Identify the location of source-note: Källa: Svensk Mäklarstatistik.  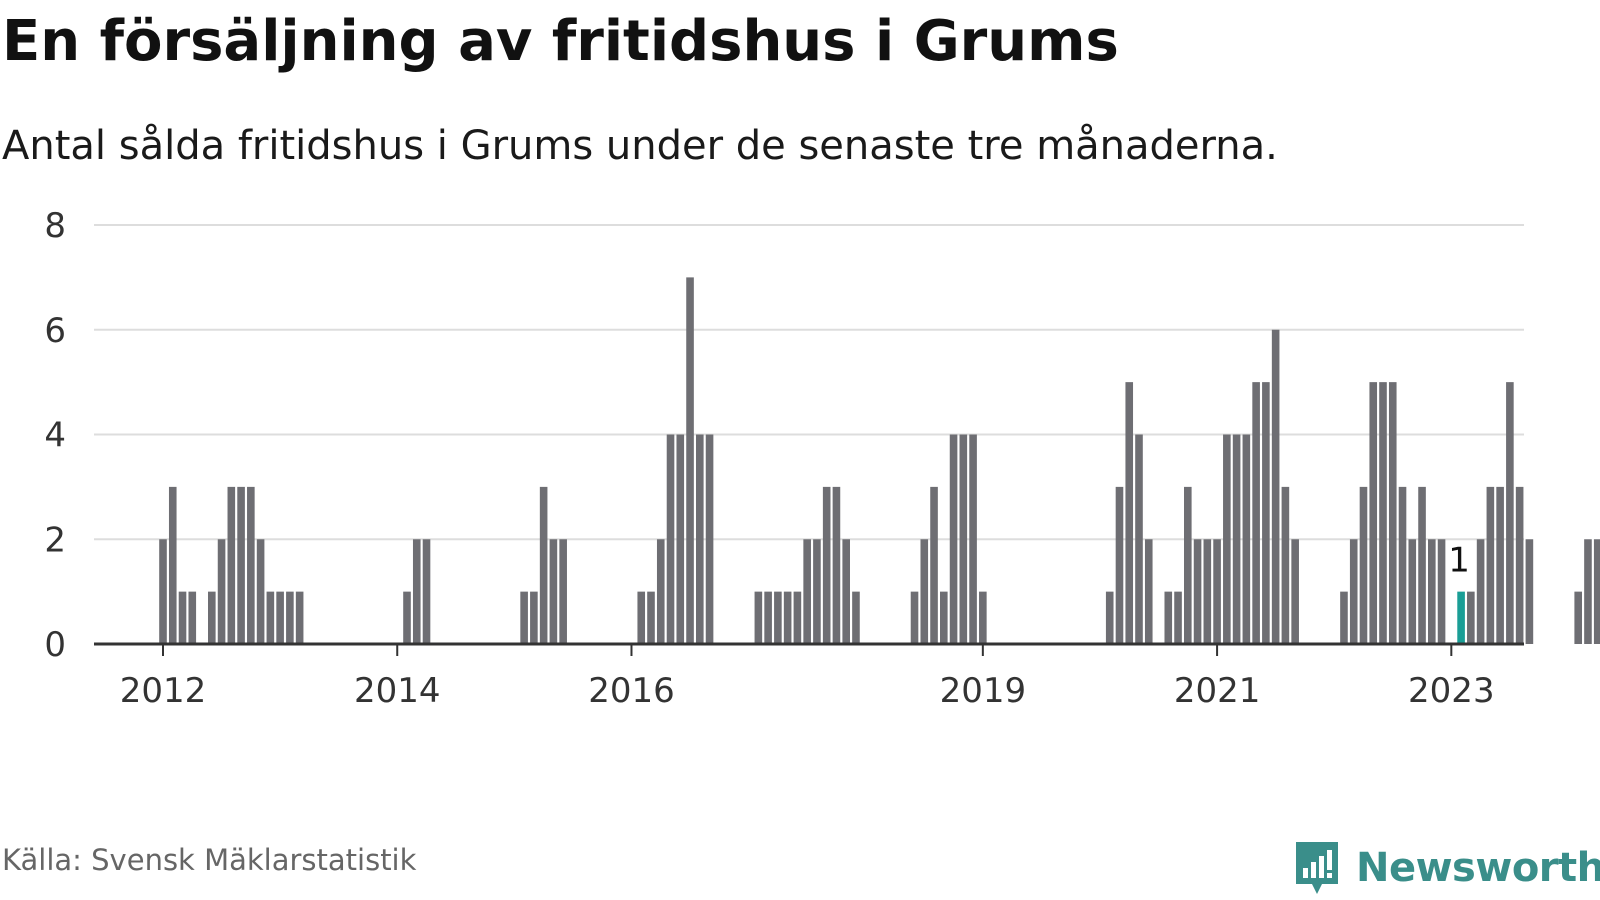
(209, 860).